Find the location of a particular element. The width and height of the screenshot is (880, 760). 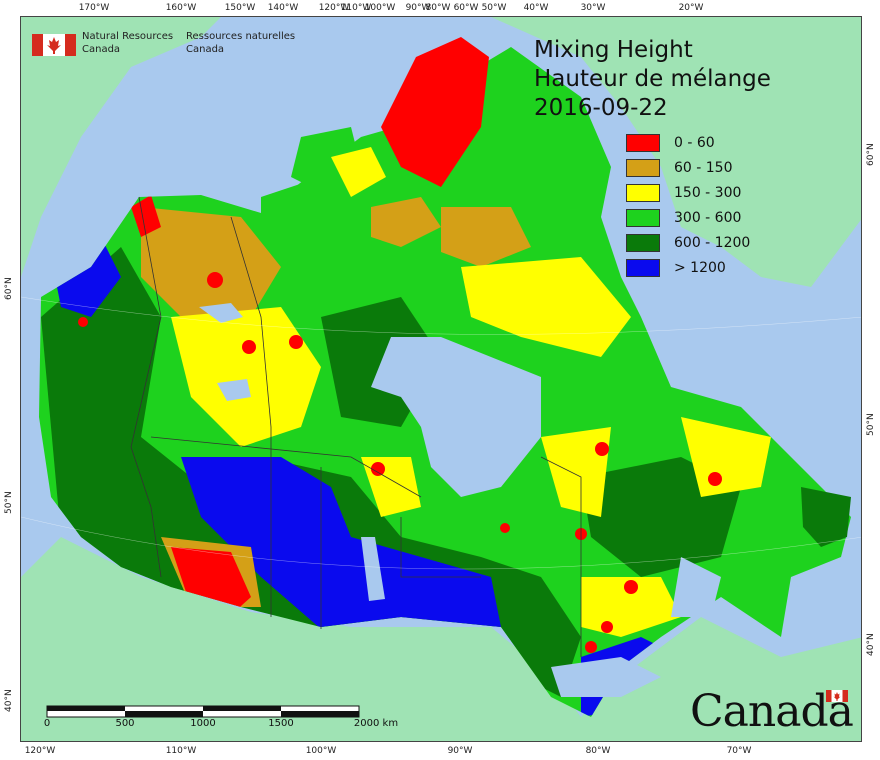

legend-label: 0 - 60 is located at coordinates (694, 143).